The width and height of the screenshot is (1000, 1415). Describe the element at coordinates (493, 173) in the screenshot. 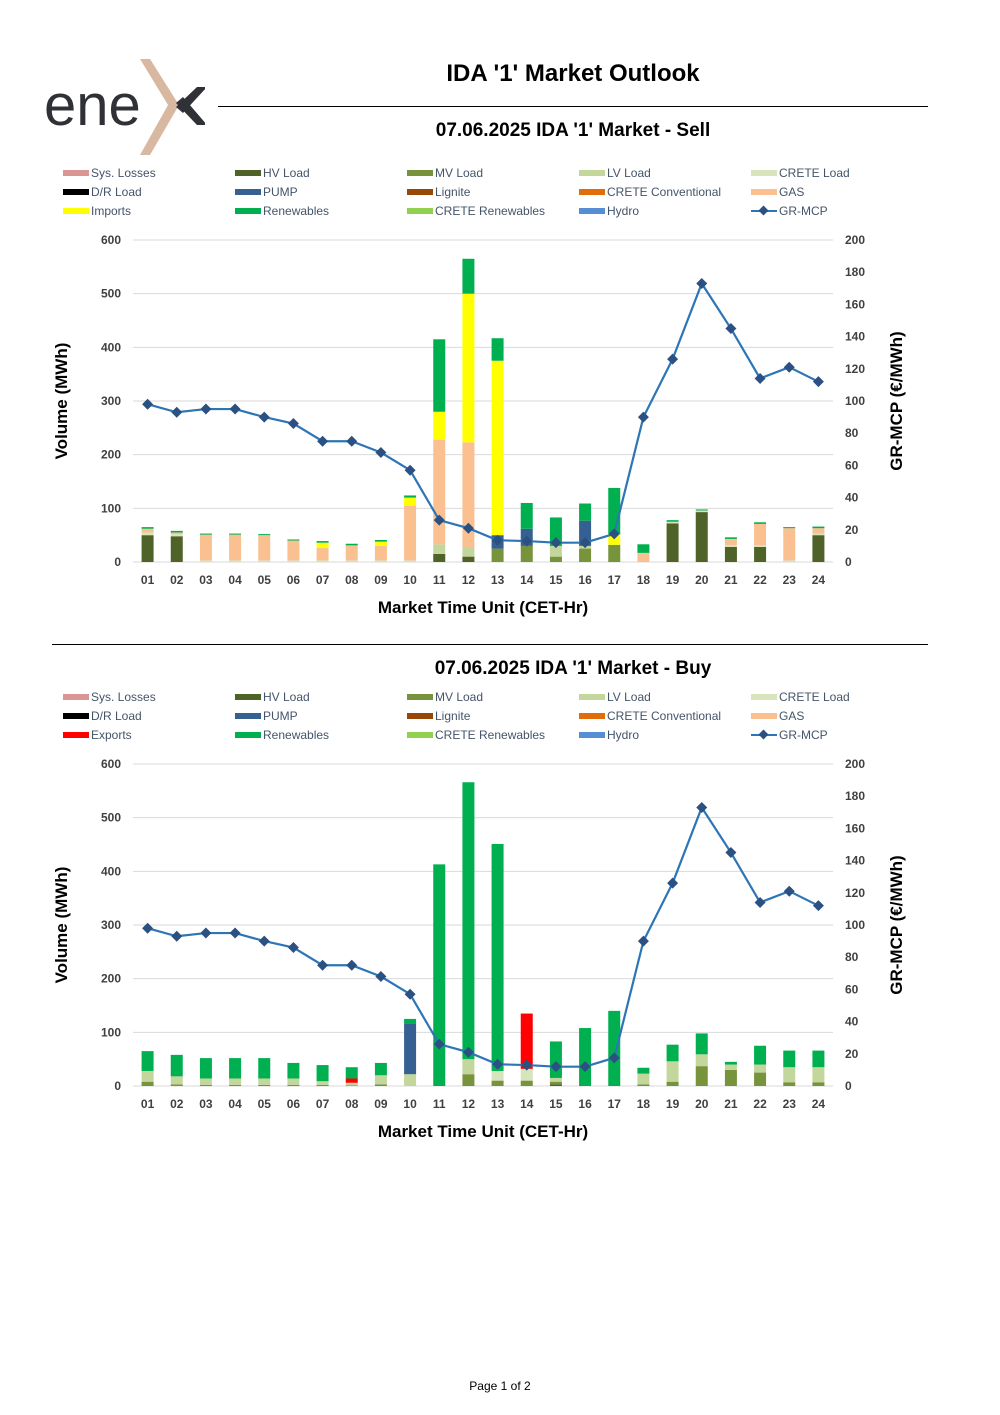

I see `legend-item-mv-load: MV Load` at that location.